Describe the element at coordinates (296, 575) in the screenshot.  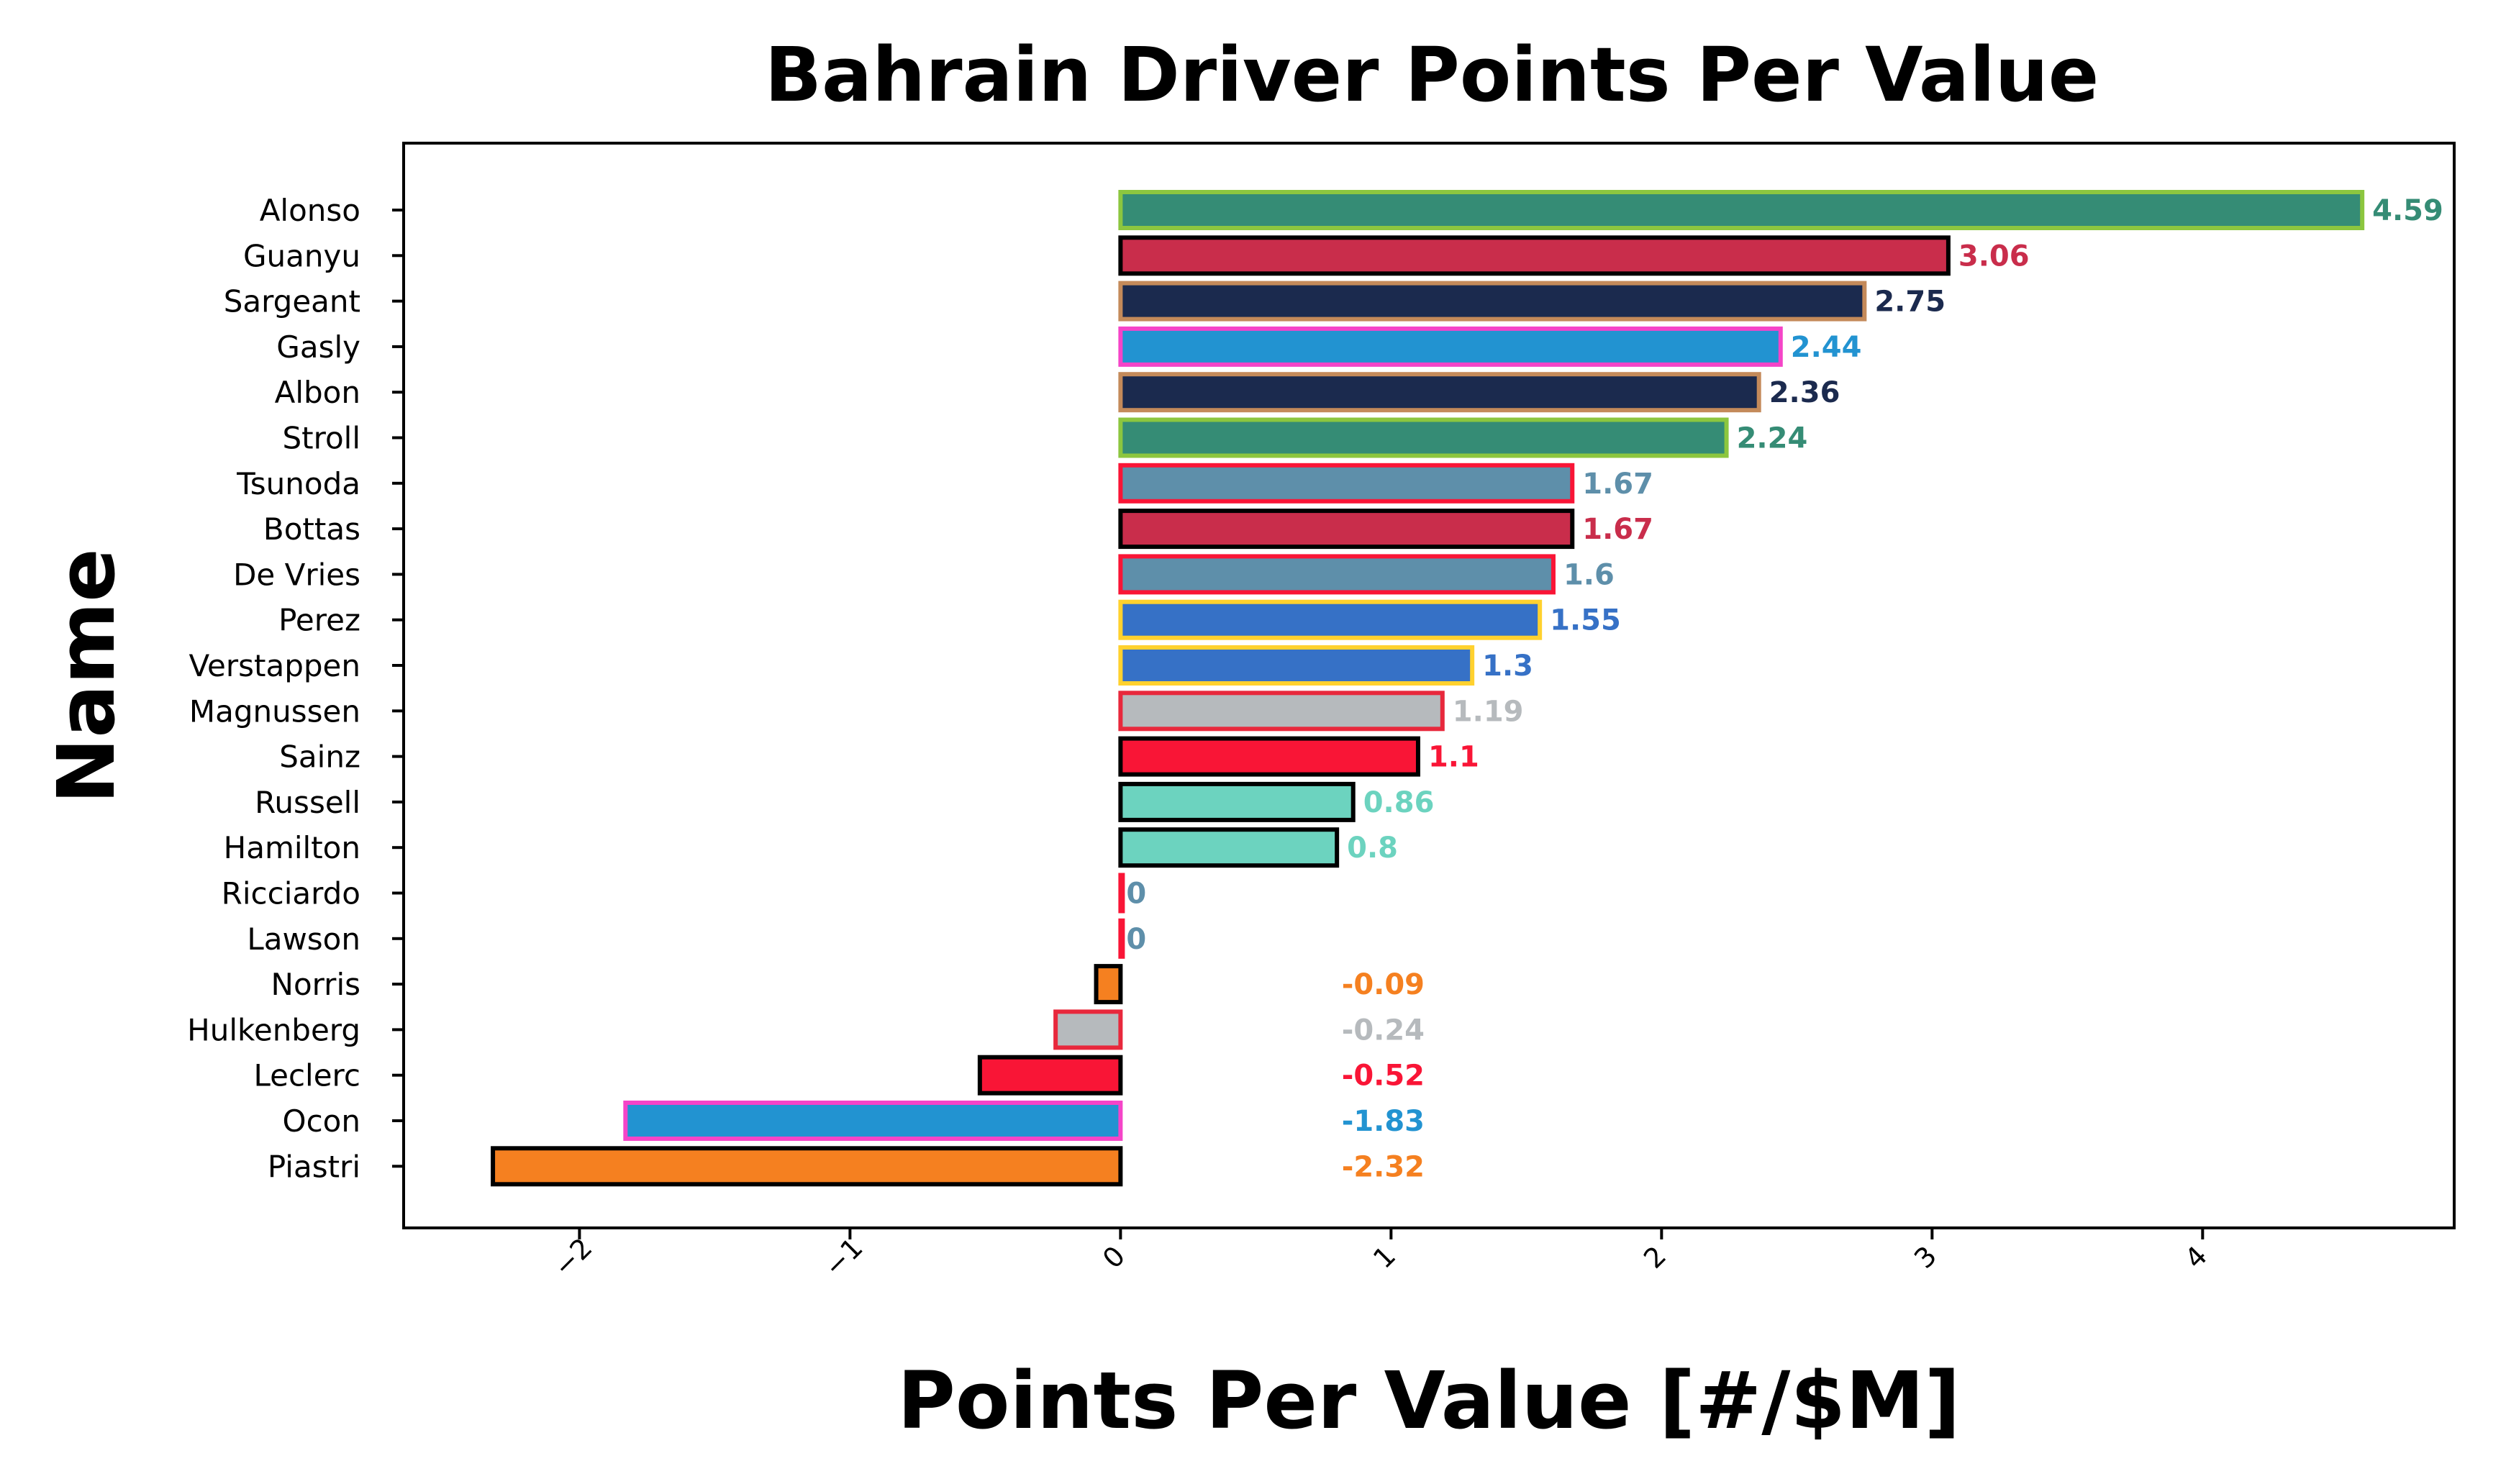
I see `y-tick-label: De Vries` at that location.